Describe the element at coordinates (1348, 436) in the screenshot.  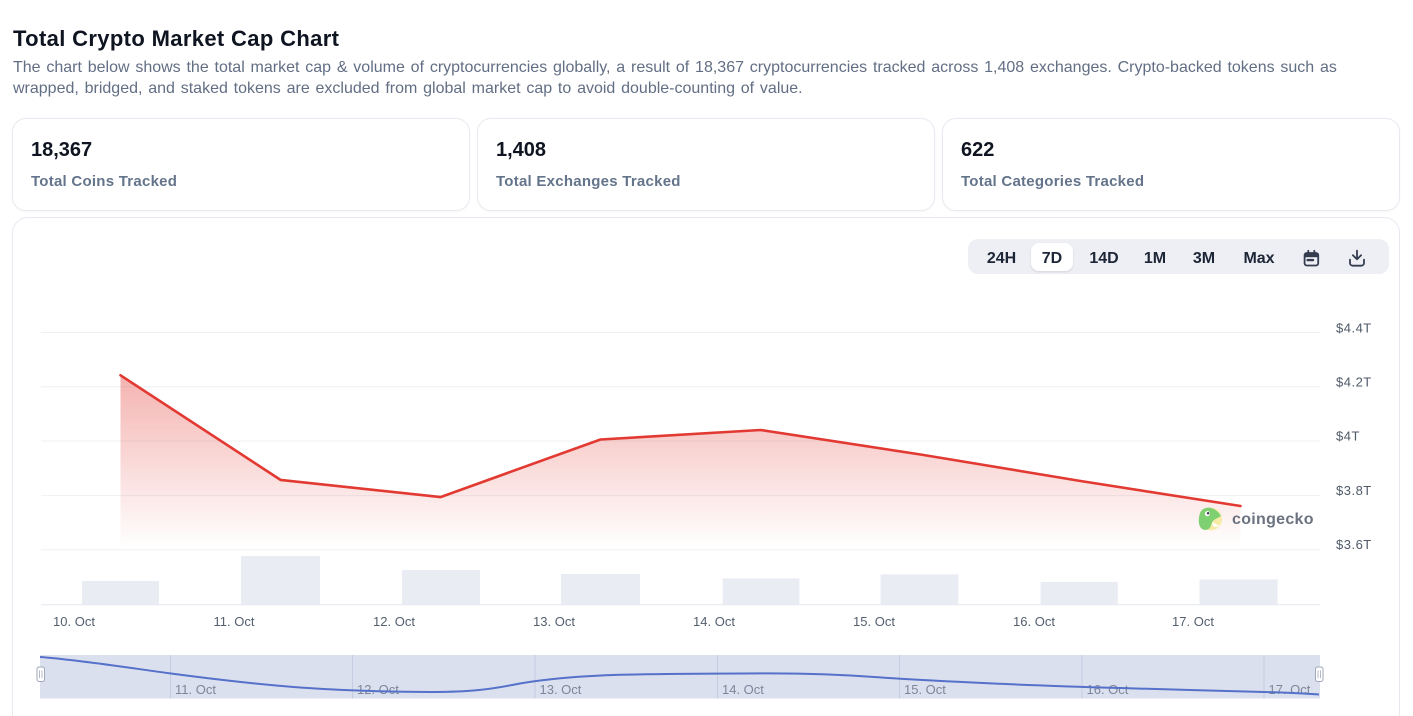
I see `svg-text: $4T` at that location.